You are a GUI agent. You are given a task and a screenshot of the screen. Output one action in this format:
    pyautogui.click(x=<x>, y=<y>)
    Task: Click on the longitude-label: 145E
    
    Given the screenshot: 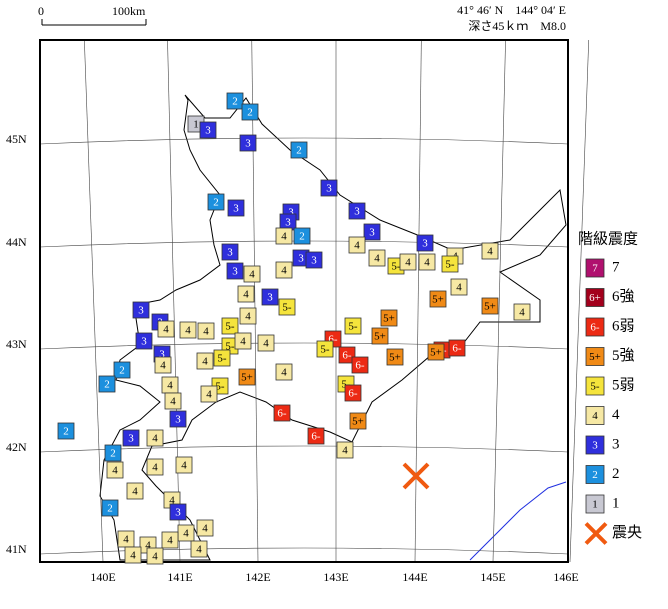 What is the action you would take?
    pyautogui.click(x=492, y=577)
    